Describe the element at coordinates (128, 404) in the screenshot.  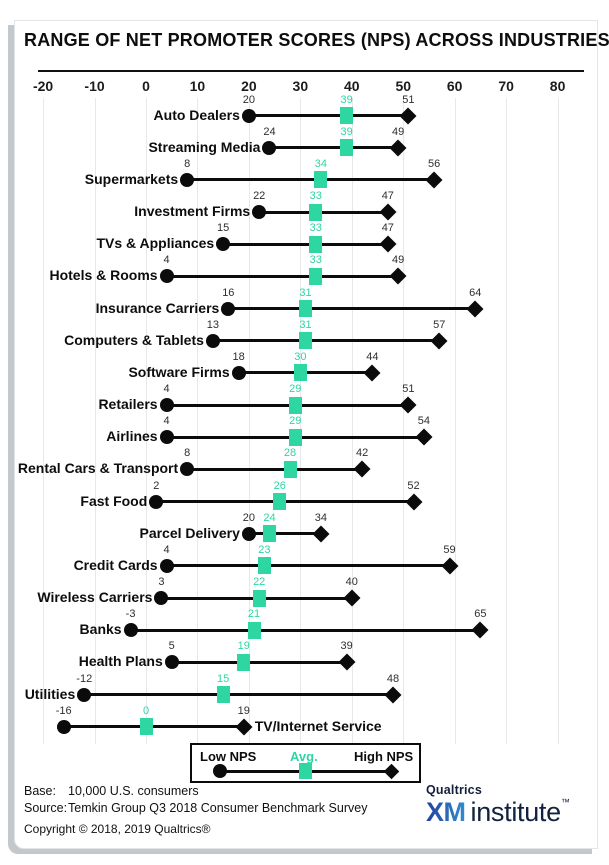
I see `industry-label: Retailers` at that location.